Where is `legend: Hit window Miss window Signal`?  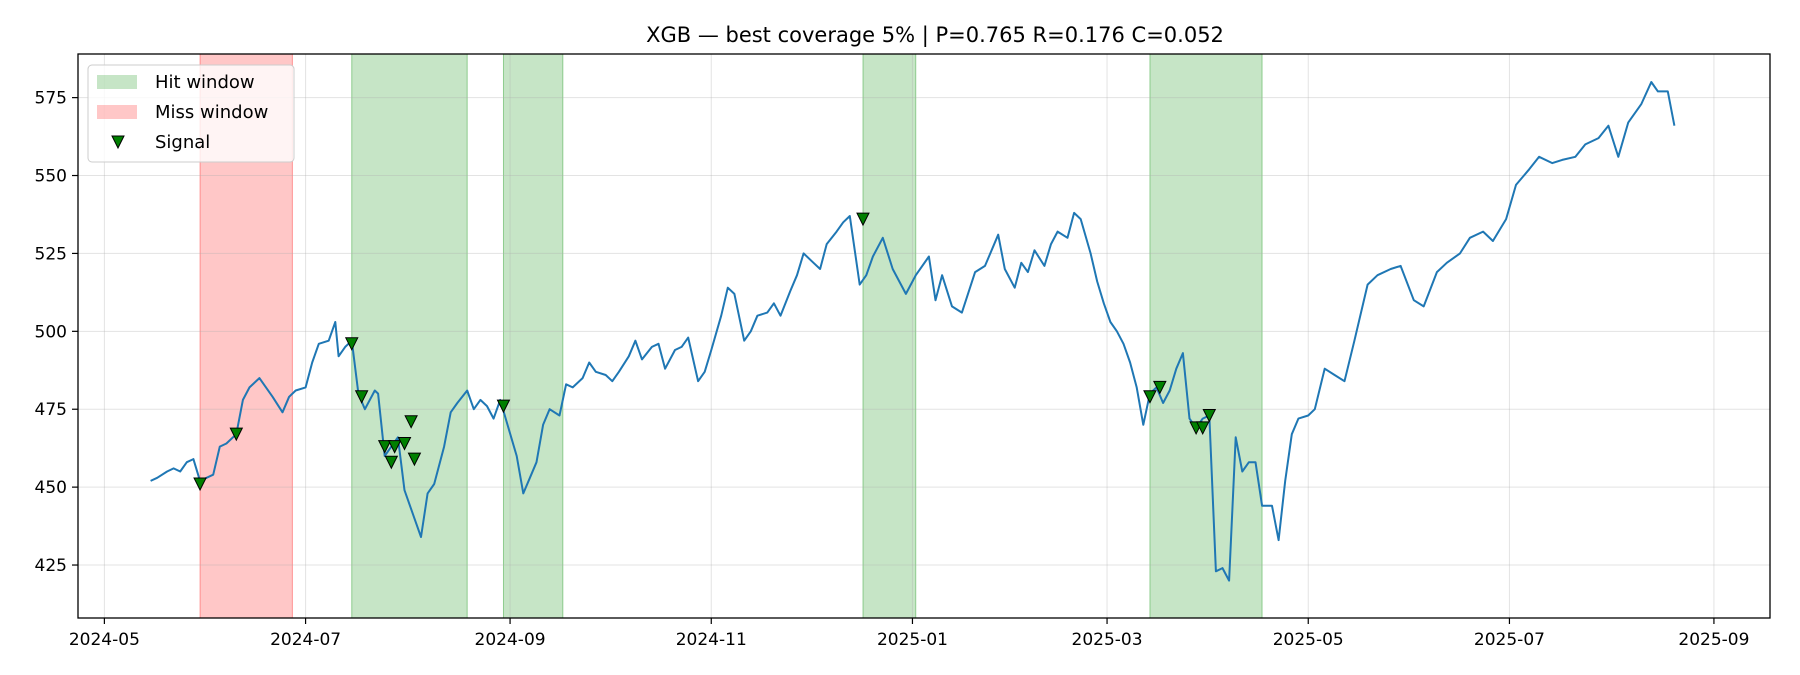 legend: Hit window Miss window Signal is located at coordinates (191, 113).